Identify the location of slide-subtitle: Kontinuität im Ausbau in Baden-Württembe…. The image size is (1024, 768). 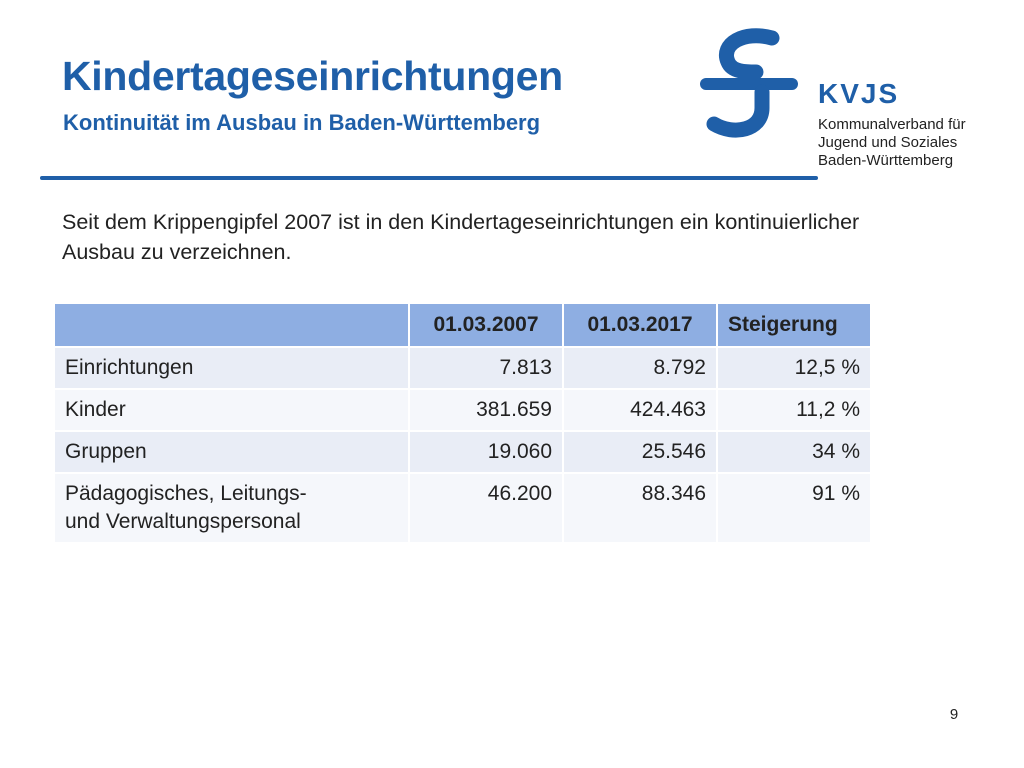
(302, 122).